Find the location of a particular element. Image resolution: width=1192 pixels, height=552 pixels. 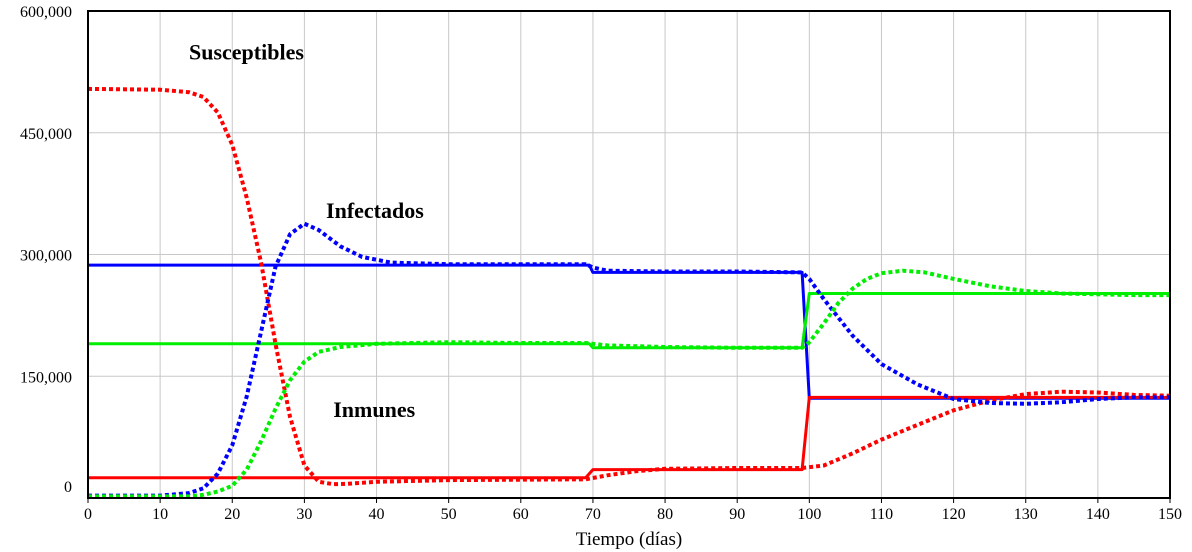

y-tick-label: 300,000 is located at coordinates (46, 256).